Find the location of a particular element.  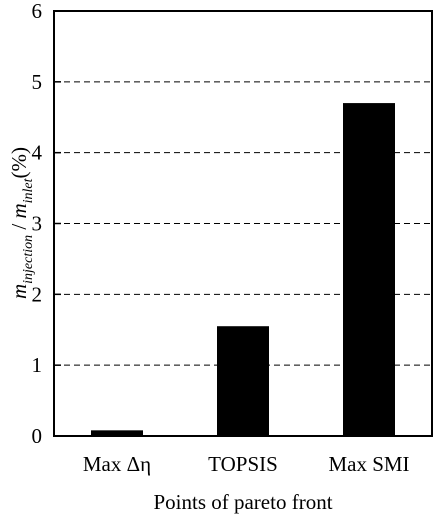

y-tick-label-5: 5 is located at coordinates (37, 82).